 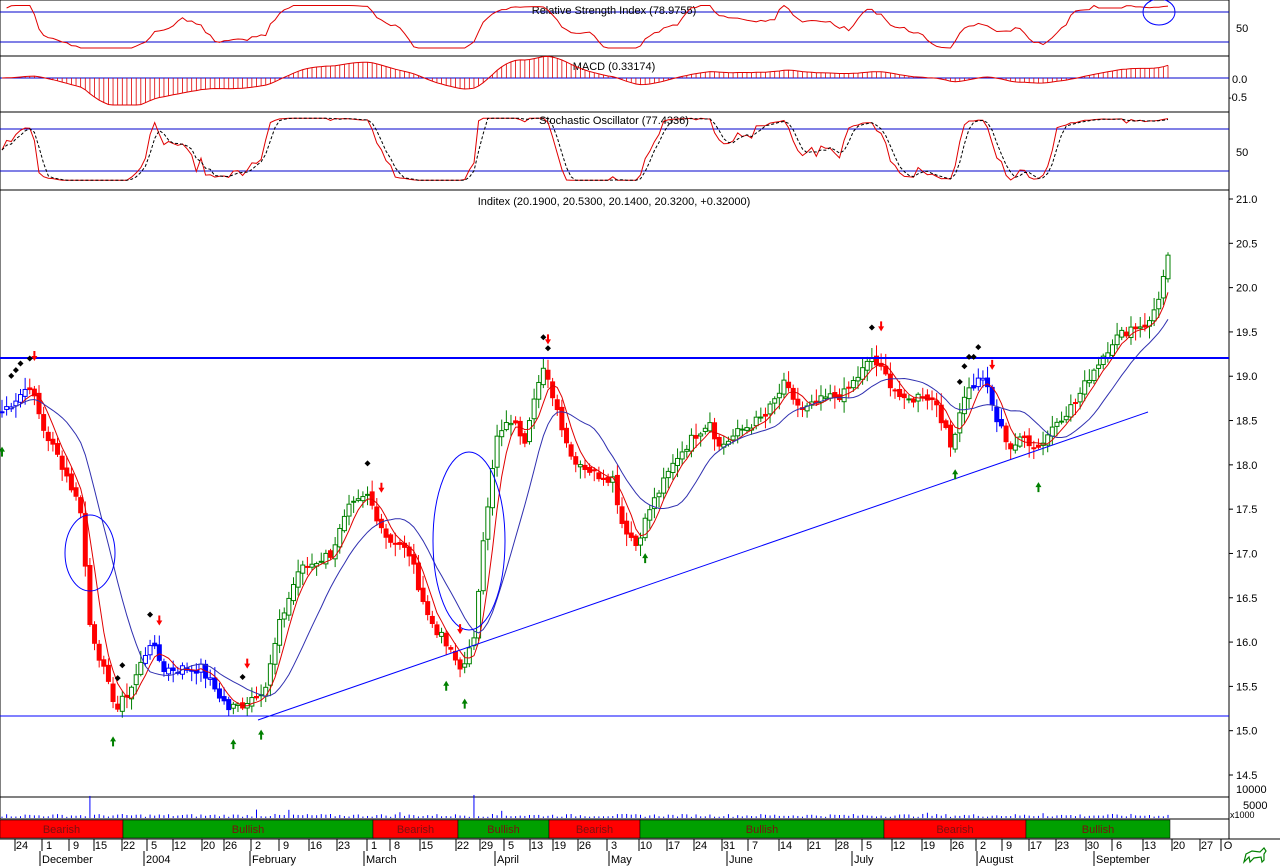 What do you see at coordinates (344, 846) in the screenshot?
I see `day-tick-label: 23` at bounding box center [344, 846].